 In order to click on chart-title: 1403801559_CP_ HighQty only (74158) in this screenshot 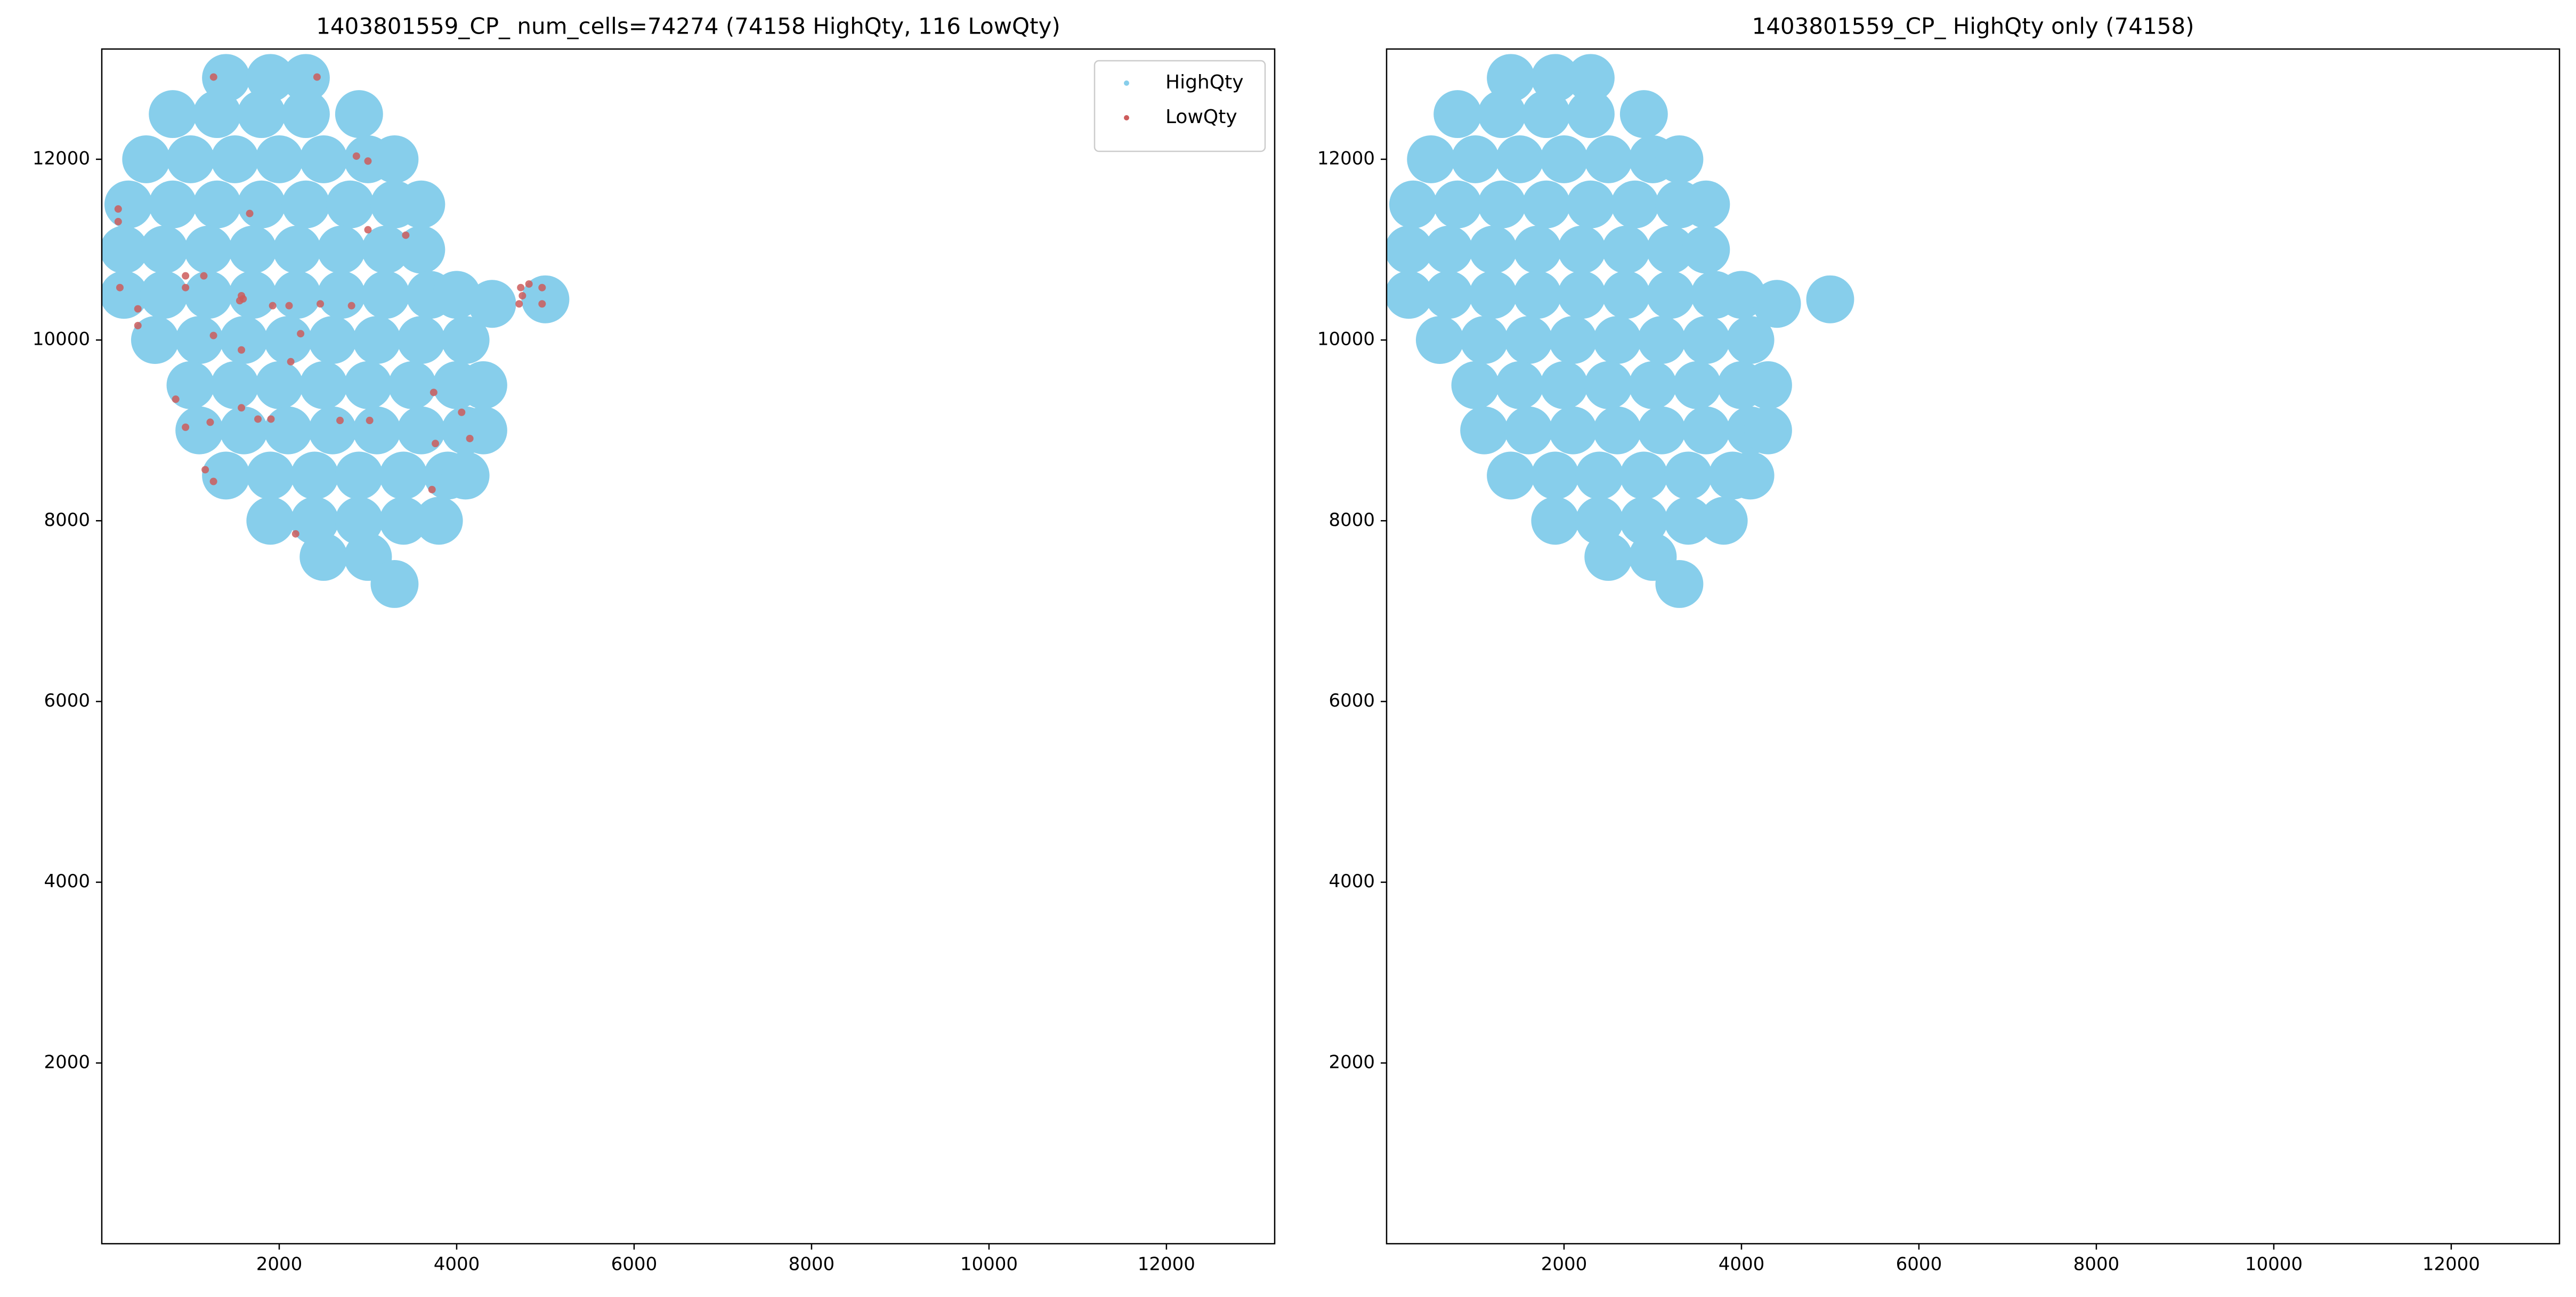, I will do `click(1973, 26)`.